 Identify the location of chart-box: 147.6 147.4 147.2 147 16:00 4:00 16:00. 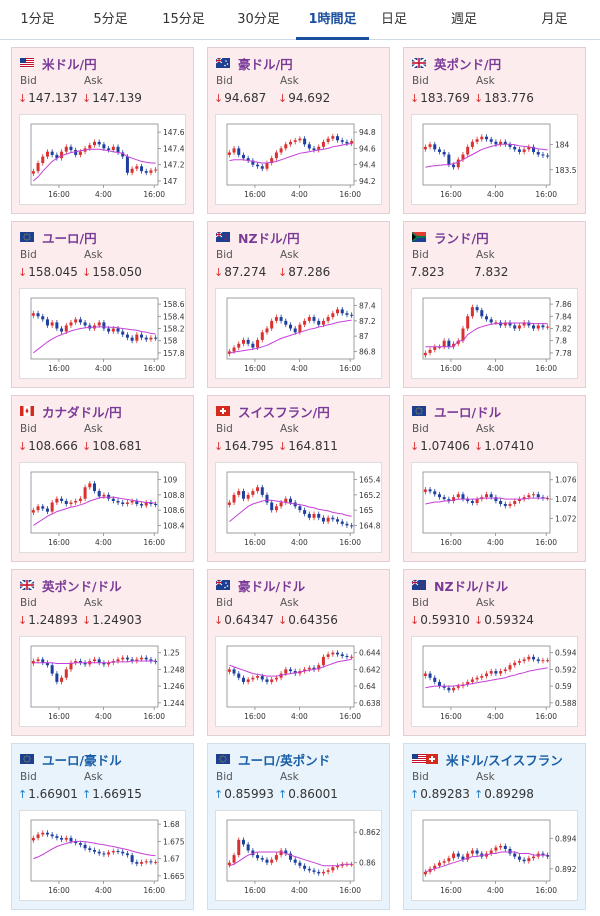
(102, 159).